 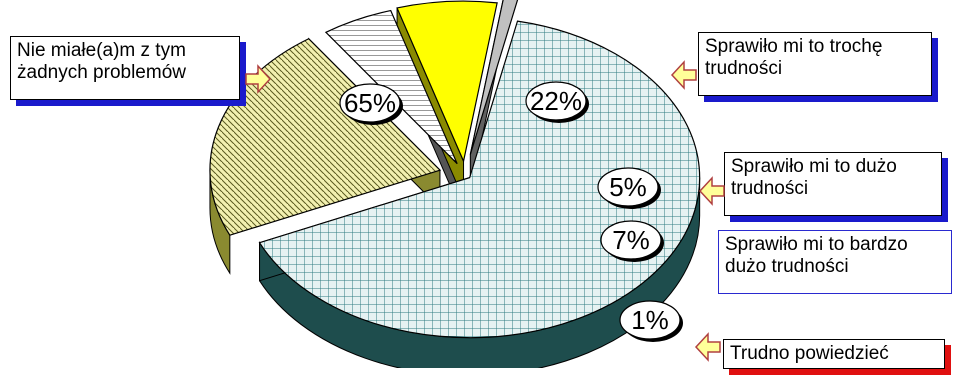 What do you see at coordinates (814, 166) in the screenshot?
I see `callout-line: Sprawiło mi to dużo` at bounding box center [814, 166].